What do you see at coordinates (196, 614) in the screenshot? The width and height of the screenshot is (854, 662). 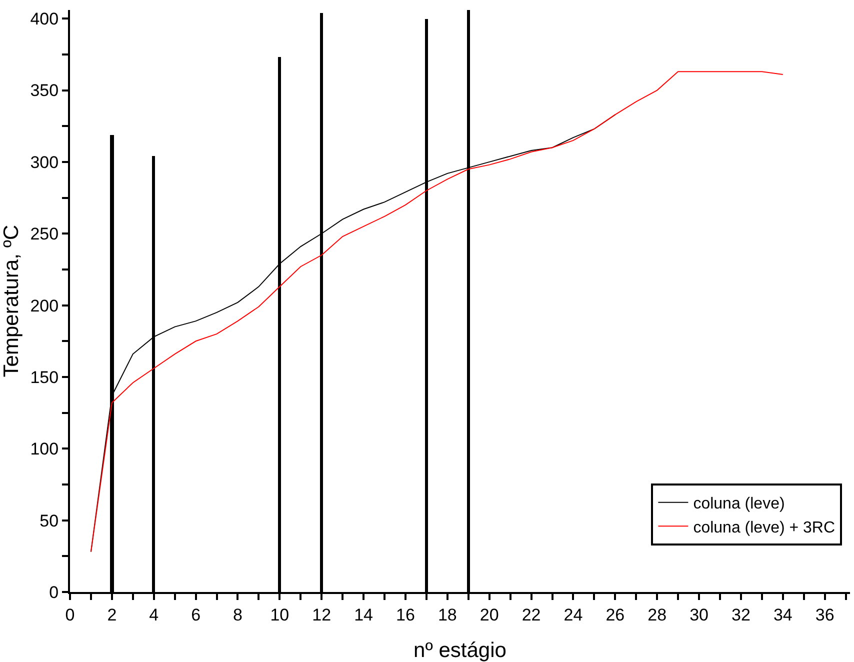 I see `x-tick-label: 6` at bounding box center [196, 614].